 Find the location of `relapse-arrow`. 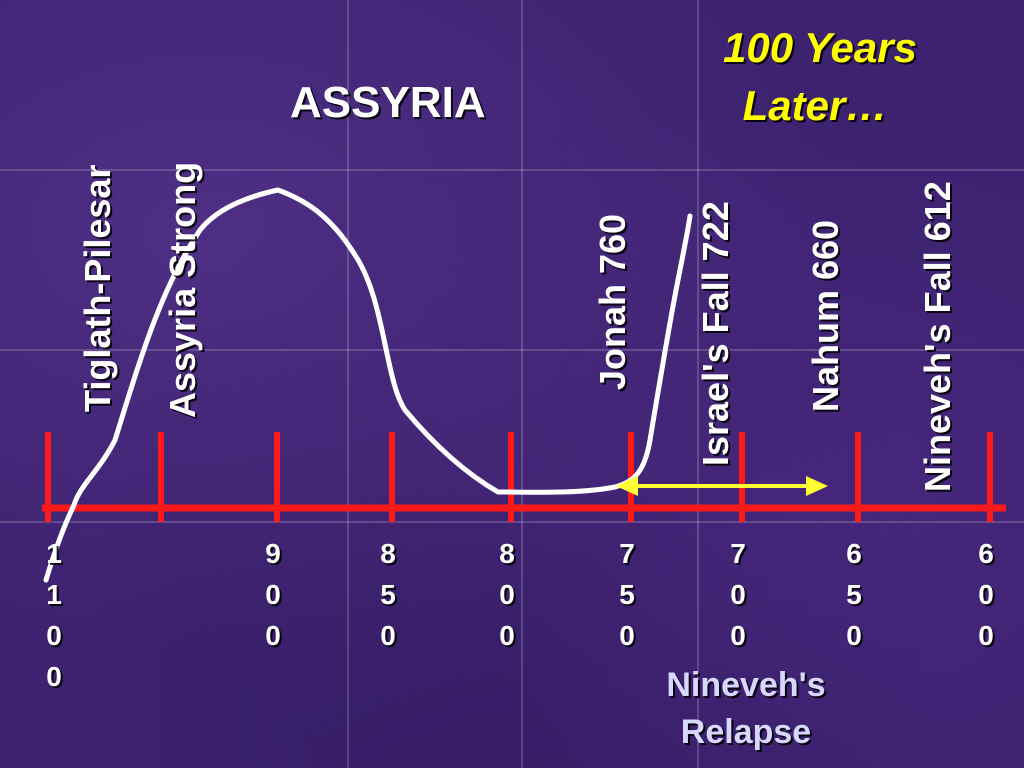

relapse-arrow is located at coordinates (722, 486).